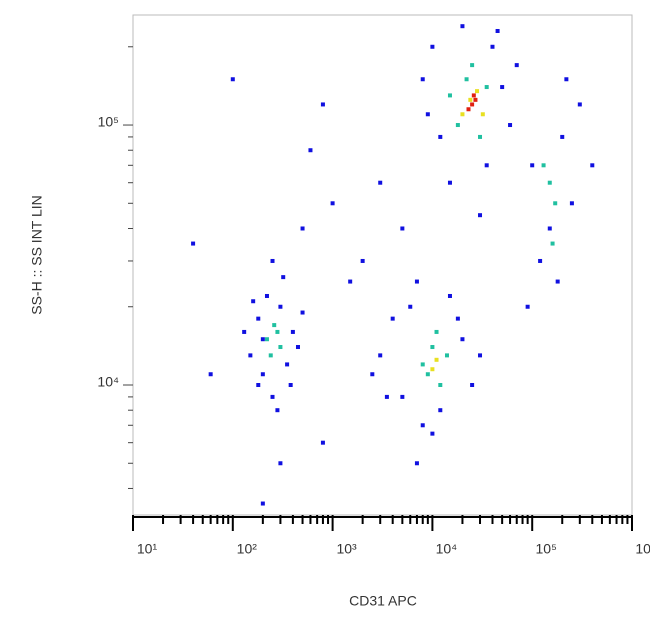  Describe the element at coordinates (346, 549) in the screenshot. I see `x-tick-label: 10³` at that location.